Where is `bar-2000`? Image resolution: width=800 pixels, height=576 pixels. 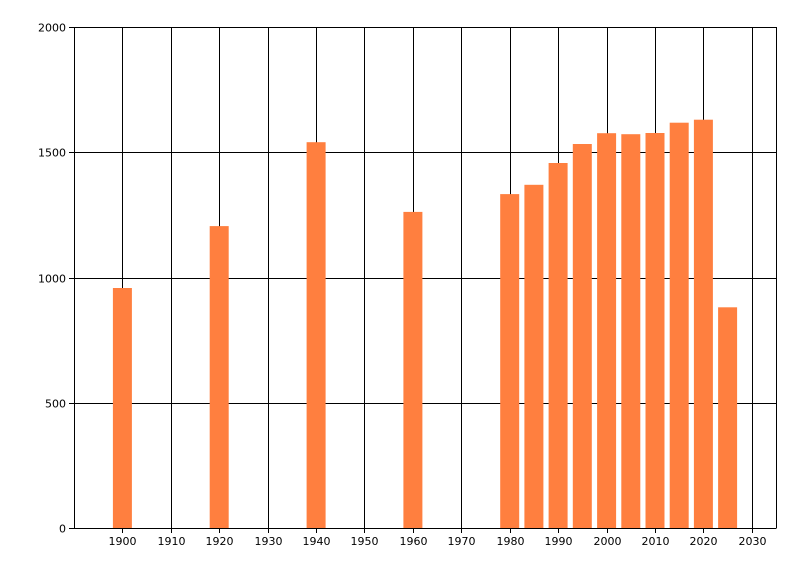
bar-2000 is located at coordinates (607, 330).